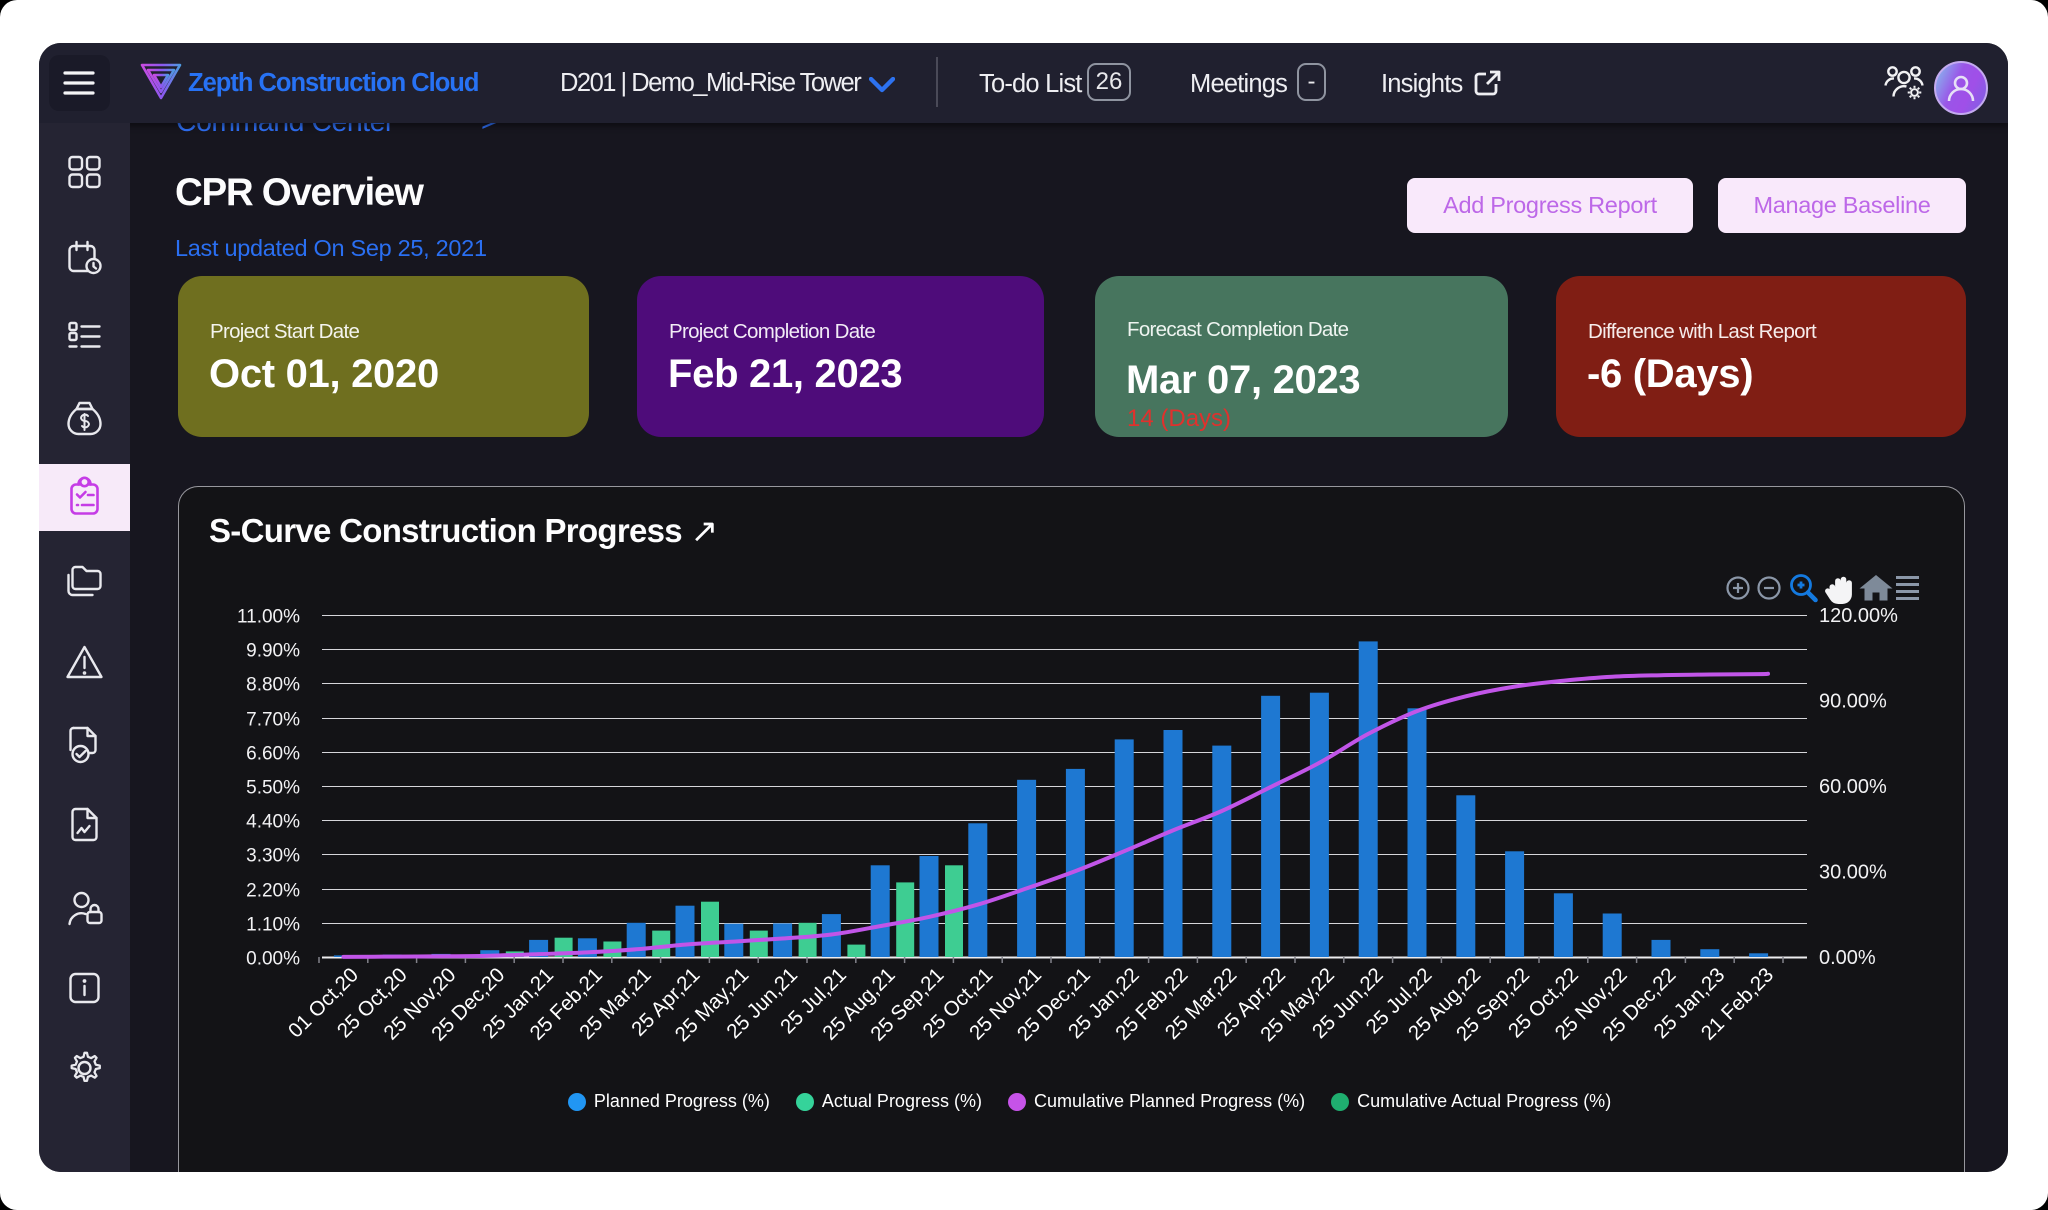  Describe the element at coordinates (1853, 702) in the screenshot. I see `svg-text: 90.00%` at that location.